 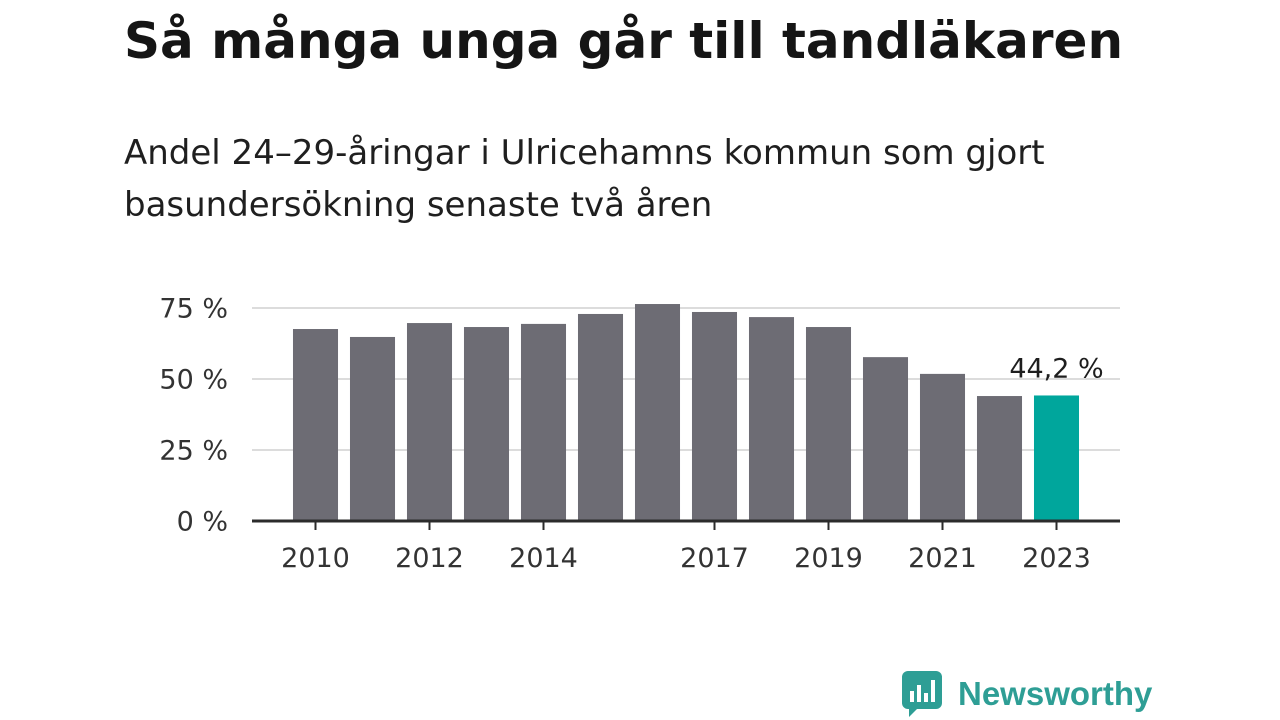 What do you see at coordinates (999, 458) in the screenshot?
I see `bar-2022` at bounding box center [999, 458].